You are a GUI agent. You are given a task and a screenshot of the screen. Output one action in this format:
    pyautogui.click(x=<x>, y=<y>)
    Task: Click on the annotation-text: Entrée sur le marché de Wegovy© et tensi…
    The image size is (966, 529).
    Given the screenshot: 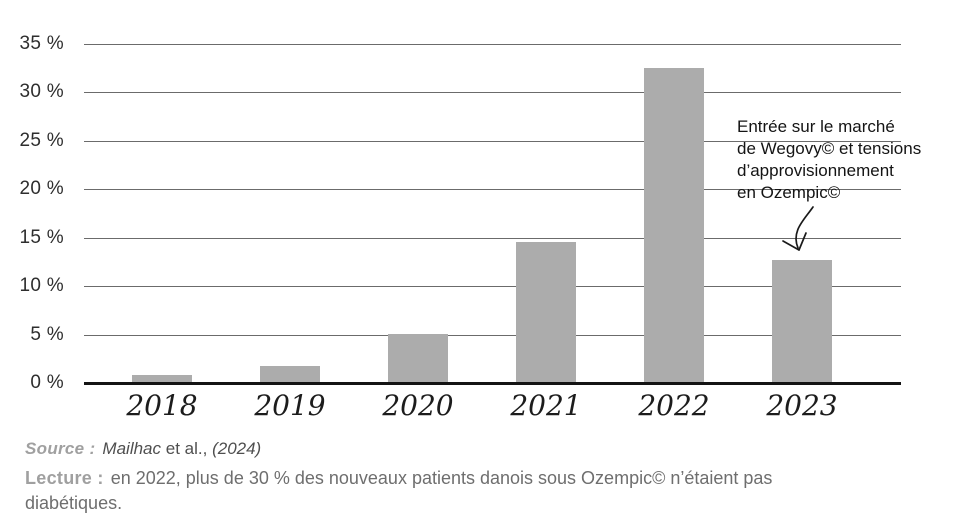 What is the action you would take?
    pyautogui.click(x=829, y=159)
    